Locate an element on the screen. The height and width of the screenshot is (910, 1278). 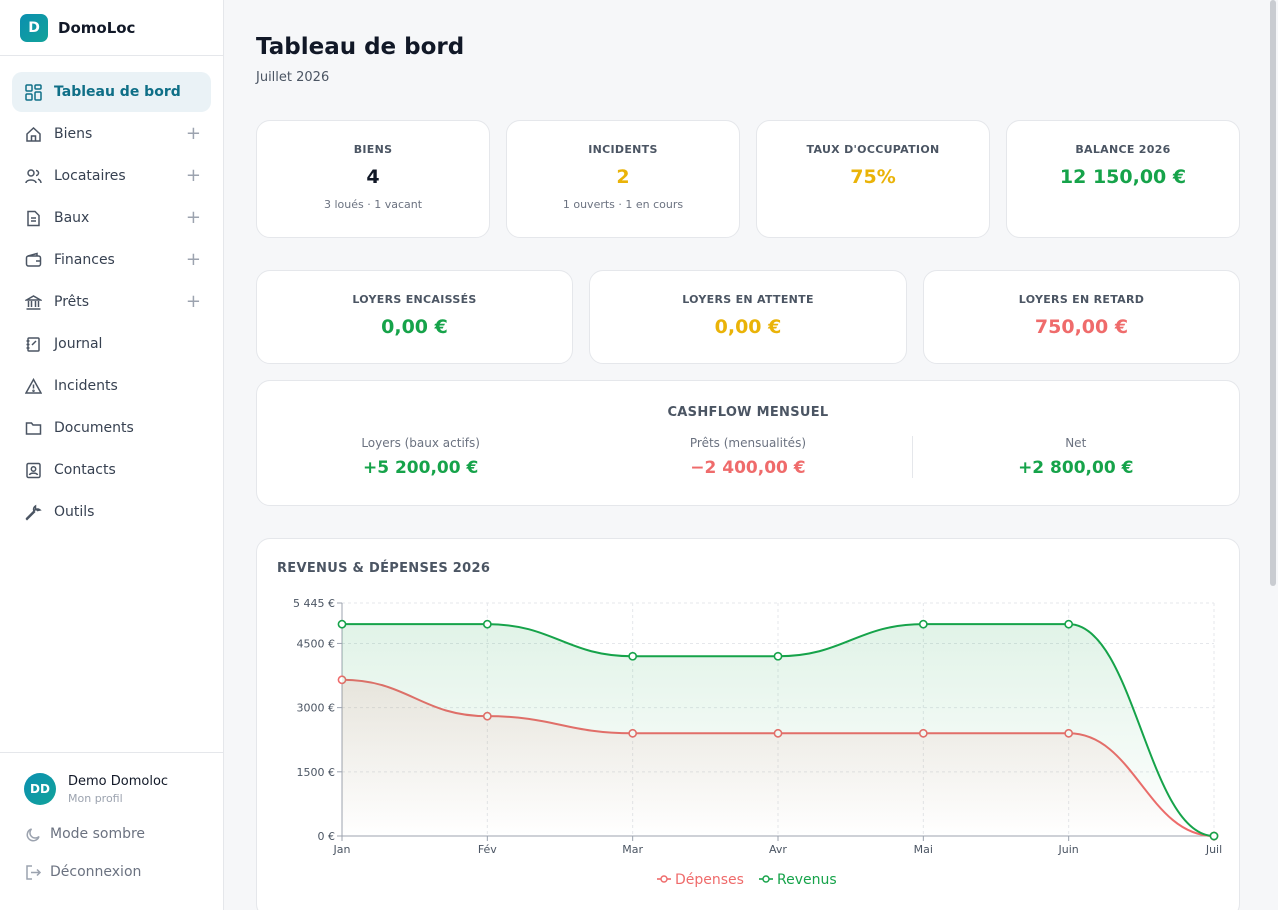
folder-icon is located at coordinates (33, 428).